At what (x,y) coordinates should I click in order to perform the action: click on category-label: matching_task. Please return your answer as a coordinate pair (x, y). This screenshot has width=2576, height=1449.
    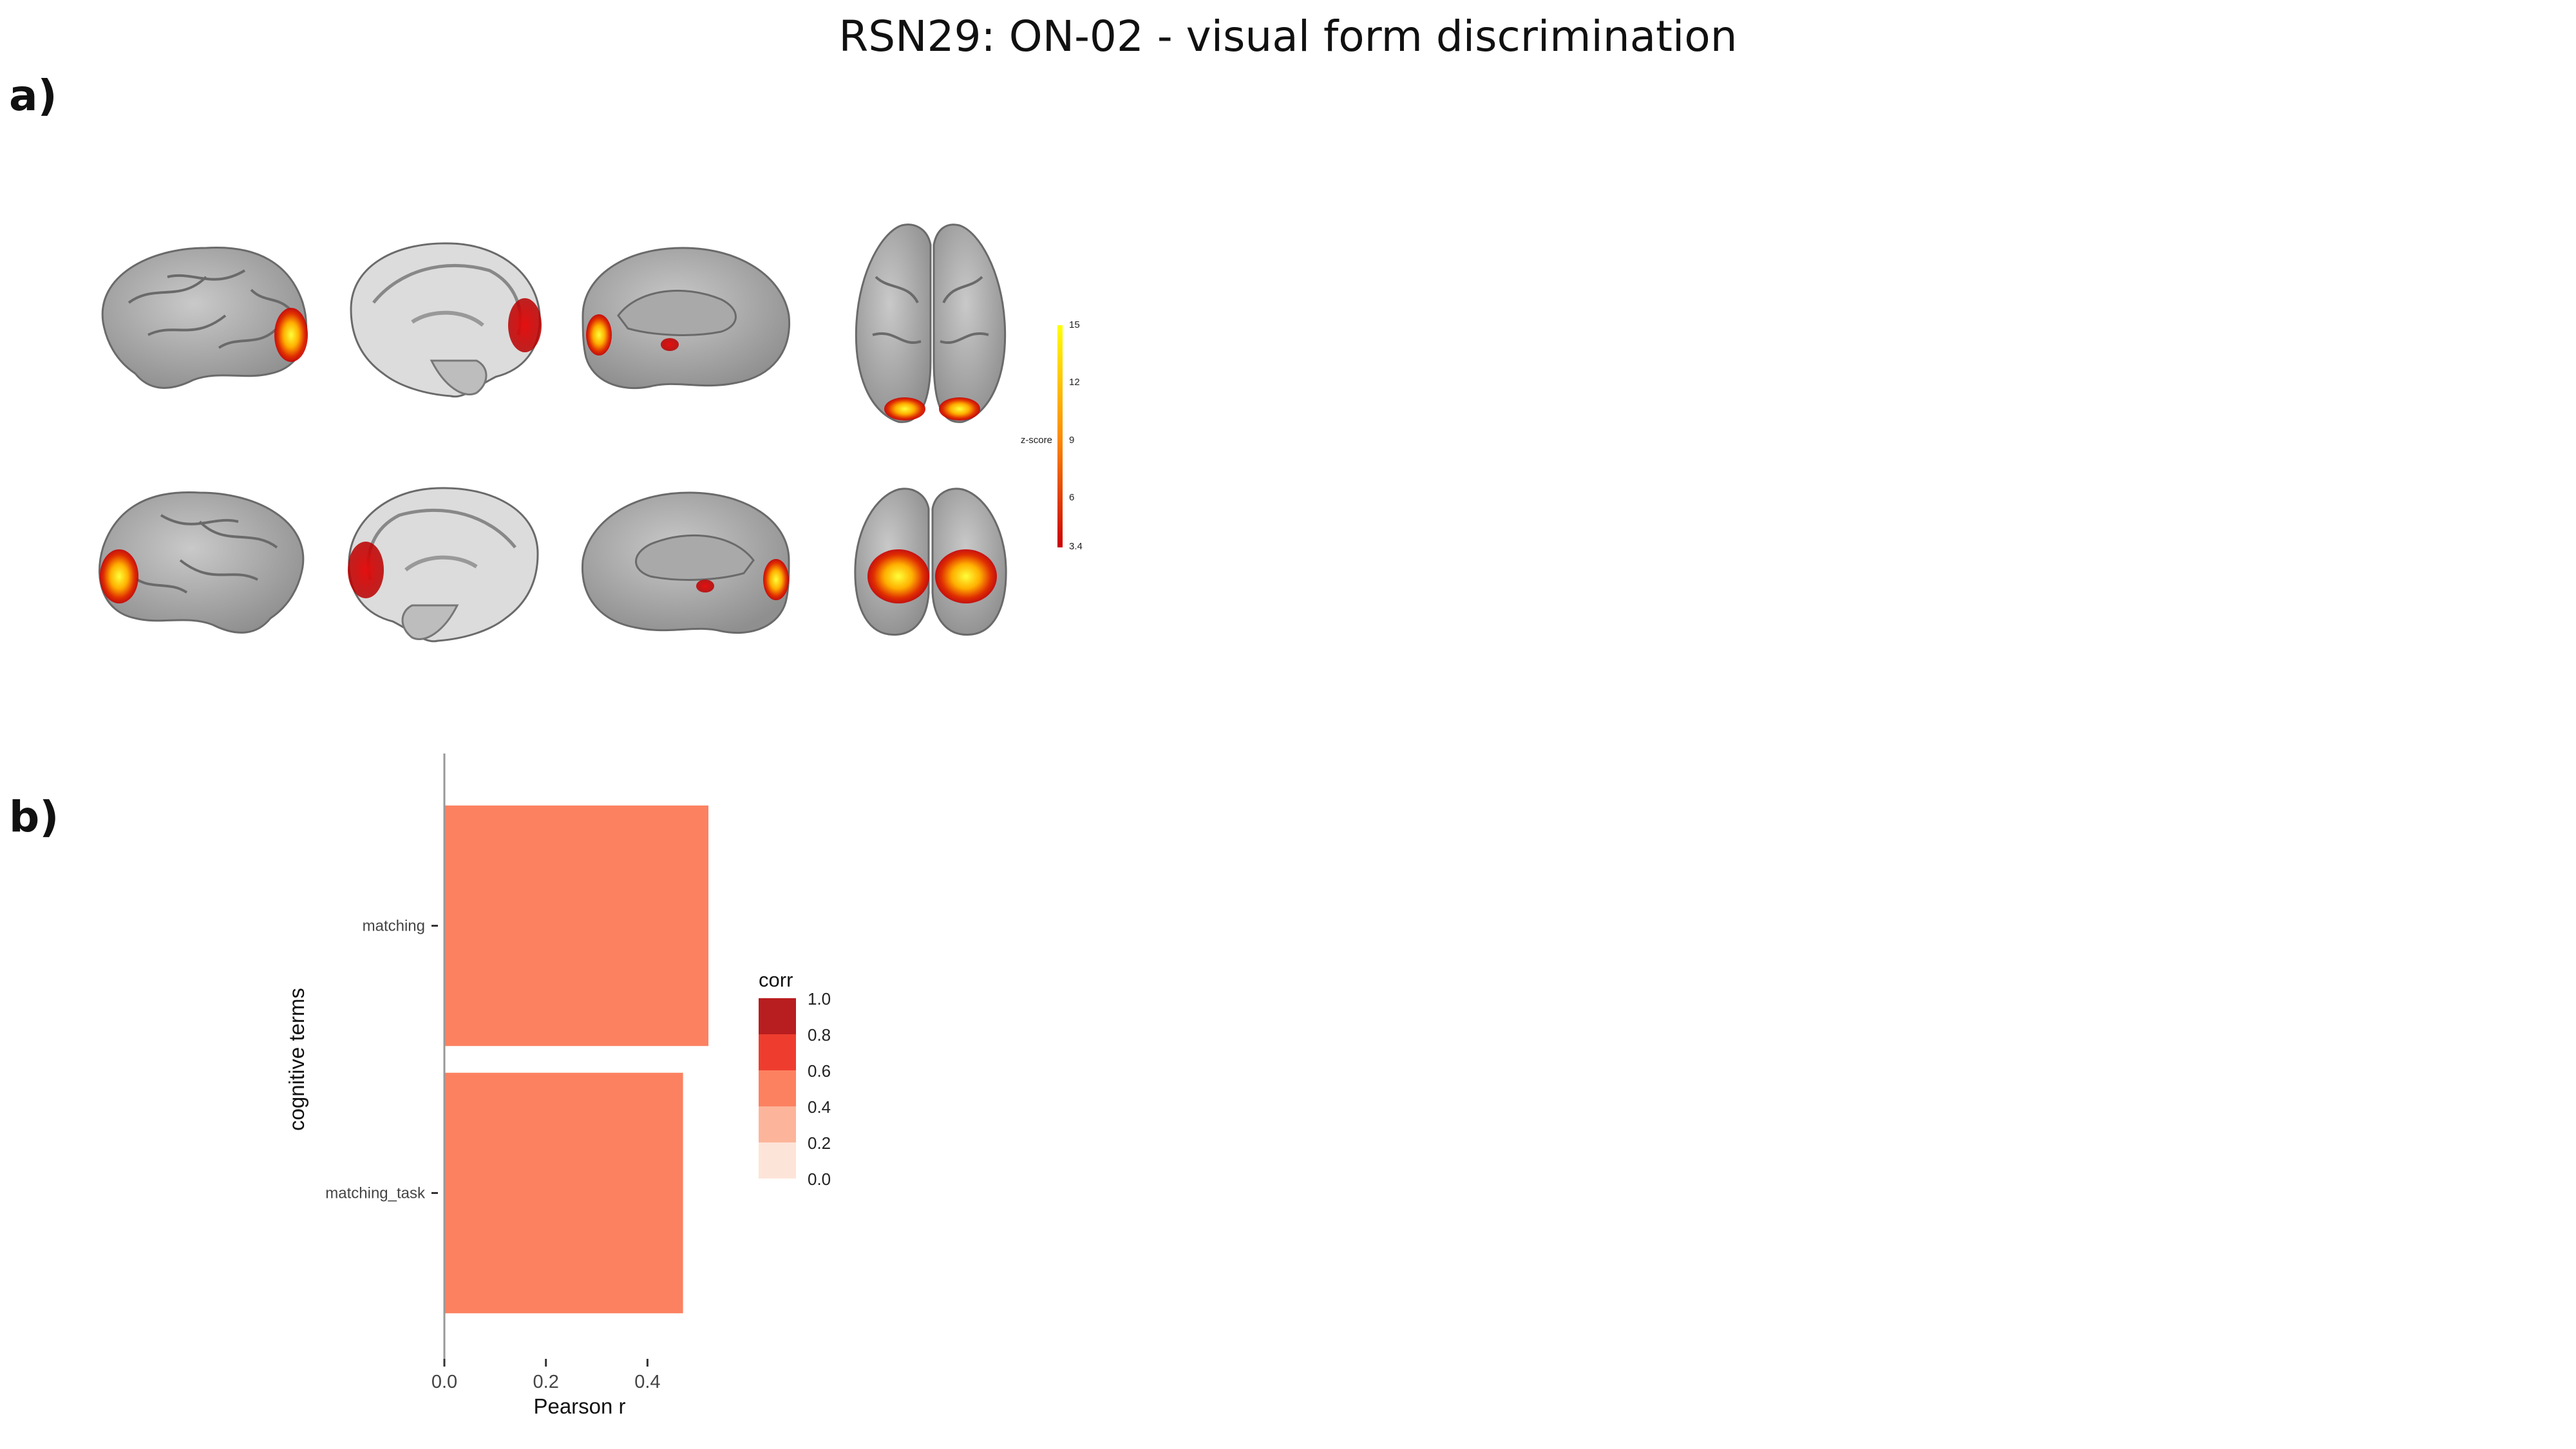
    Looking at the image, I should click on (375, 1193).